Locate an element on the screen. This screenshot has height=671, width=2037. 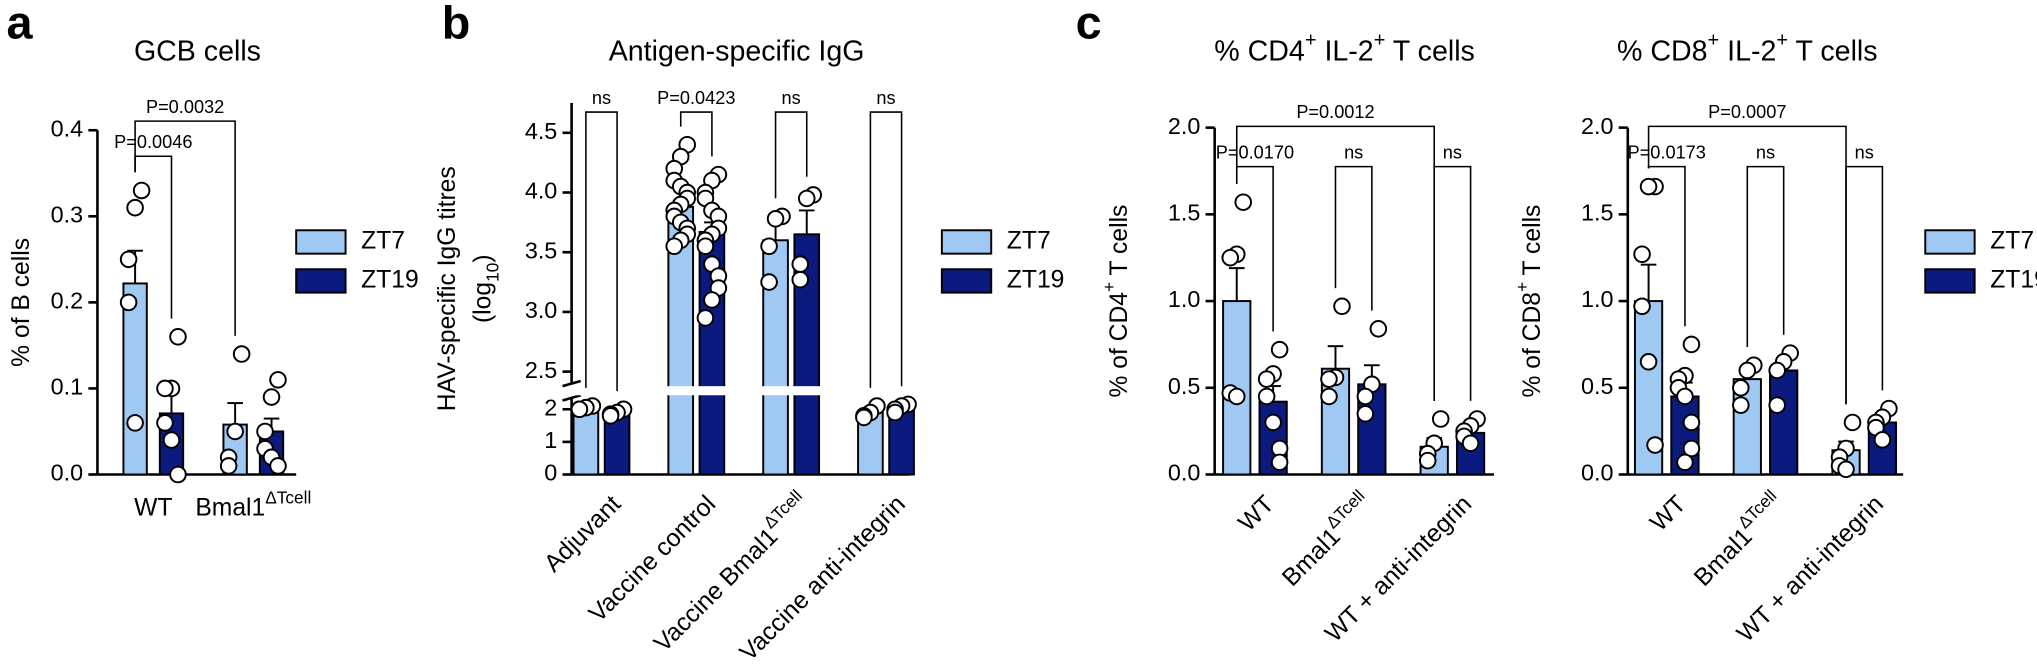
legend-label: ZT19 is located at coordinates (1036, 279).